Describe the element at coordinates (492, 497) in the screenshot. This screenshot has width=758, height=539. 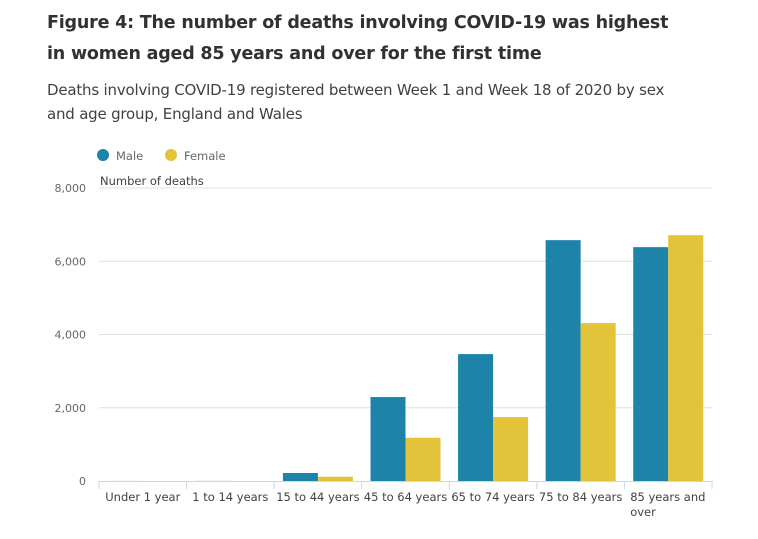
I see `x-tick-label: 65 to 74 years` at that location.